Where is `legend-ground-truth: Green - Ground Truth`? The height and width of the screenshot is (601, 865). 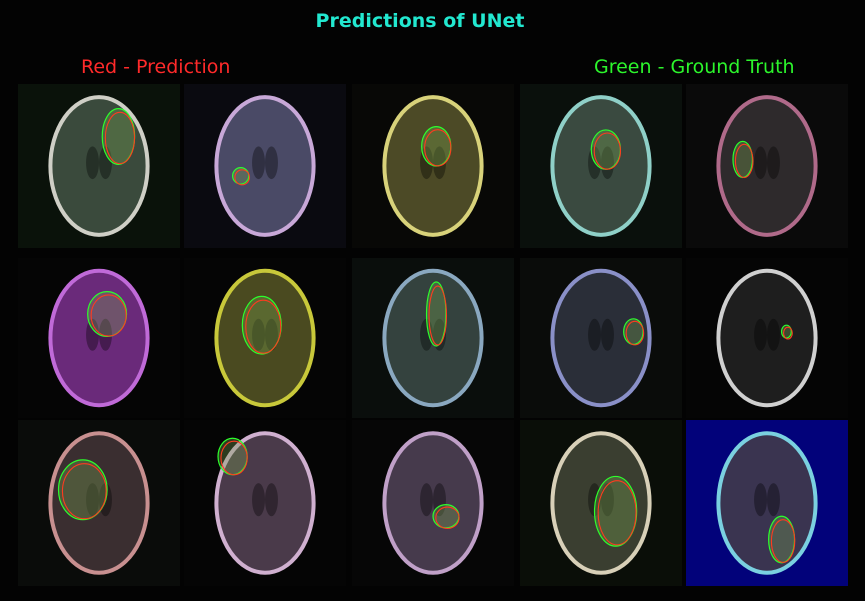
legend-ground-truth: Green - Ground Truth is located at coordinates (694, 67).